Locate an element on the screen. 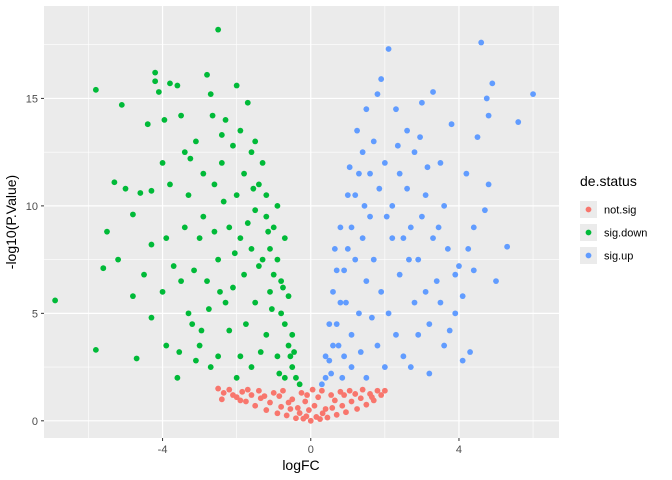  x-tick-label: 0 is located at coordinates (311, 450).